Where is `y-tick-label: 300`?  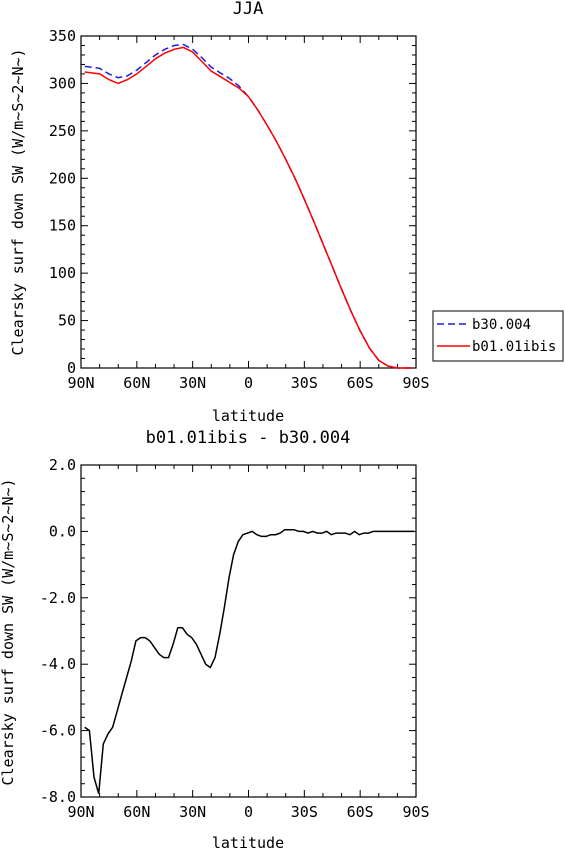 y-tick-label: 300 is located at coordinates (62, 83).